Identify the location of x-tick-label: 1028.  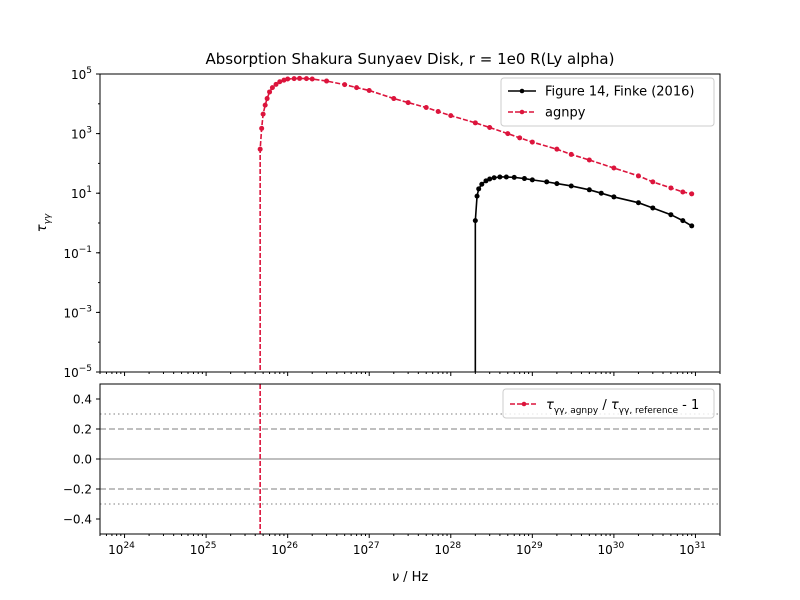
(447, 549).